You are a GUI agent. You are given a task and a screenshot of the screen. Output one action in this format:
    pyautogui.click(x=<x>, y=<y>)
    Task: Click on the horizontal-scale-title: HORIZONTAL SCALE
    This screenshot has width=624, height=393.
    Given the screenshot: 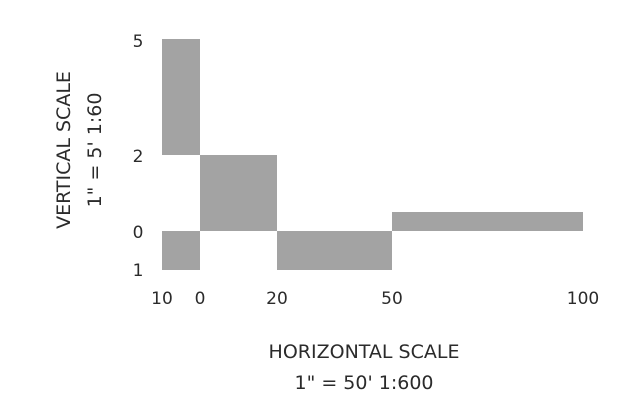 What is the action you would take?
    pyautogui.click(x=364, y=352)
    